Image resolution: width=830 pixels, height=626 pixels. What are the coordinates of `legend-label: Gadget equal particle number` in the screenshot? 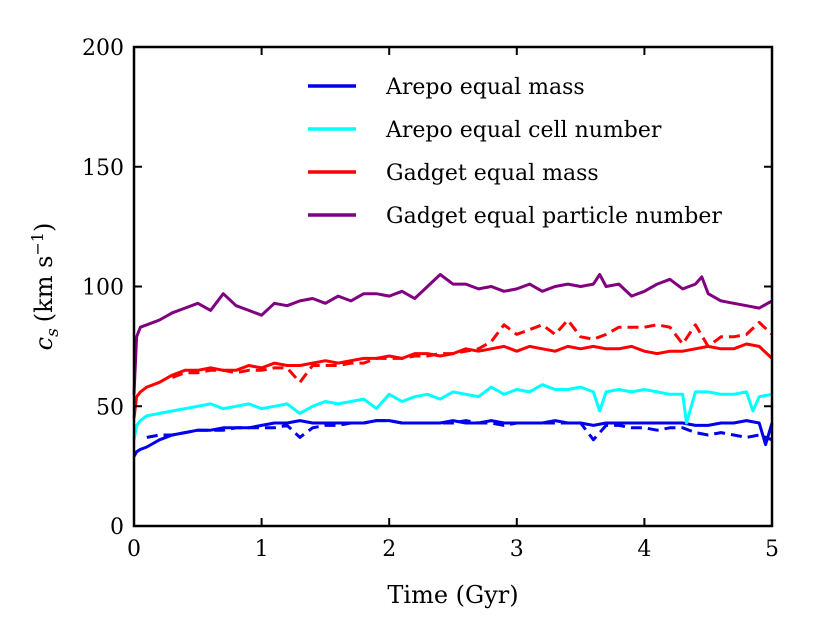 It's located at (554, 216).